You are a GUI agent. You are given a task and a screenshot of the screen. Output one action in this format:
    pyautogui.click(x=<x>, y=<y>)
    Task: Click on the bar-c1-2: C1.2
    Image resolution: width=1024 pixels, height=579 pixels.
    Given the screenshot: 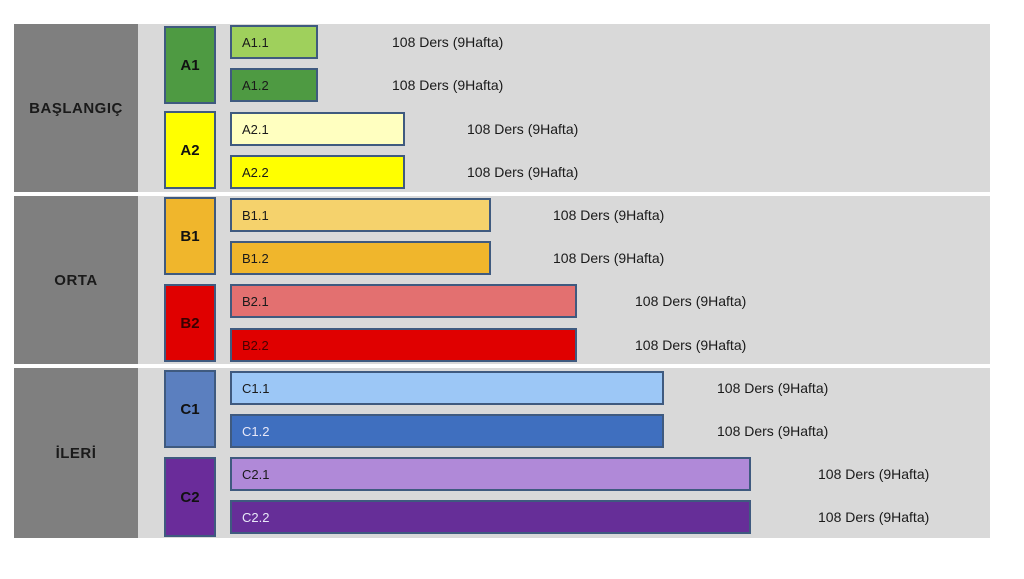 What is the action you would take?
    pyautogui.click(x=447, y=431)
    